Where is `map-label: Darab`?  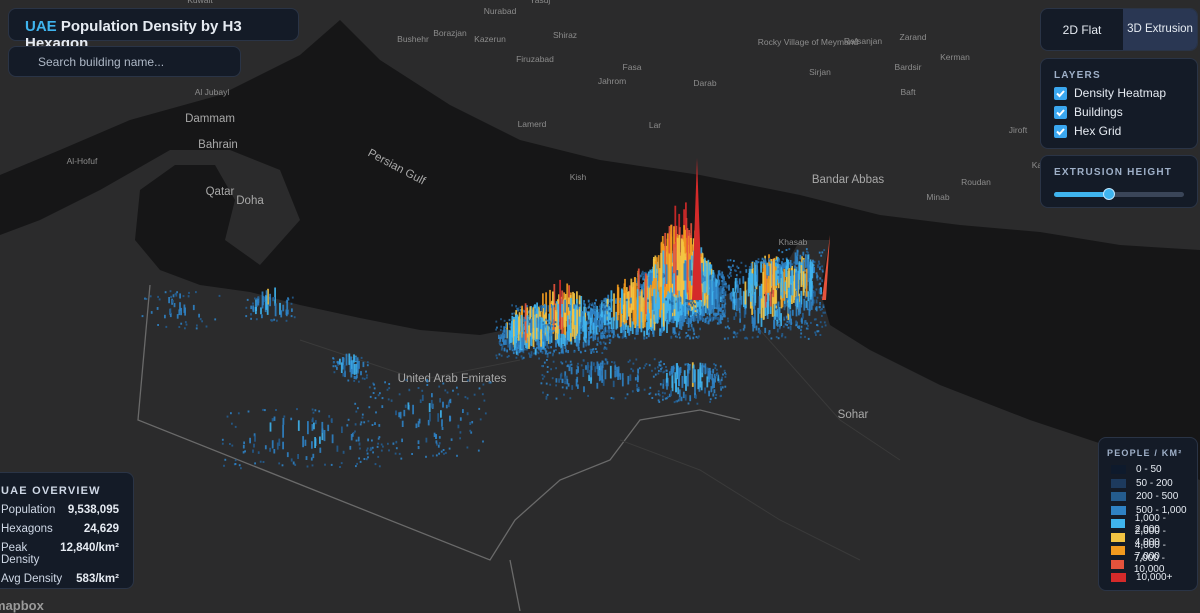
map-label: Darab is located at coordinates (704, 83).